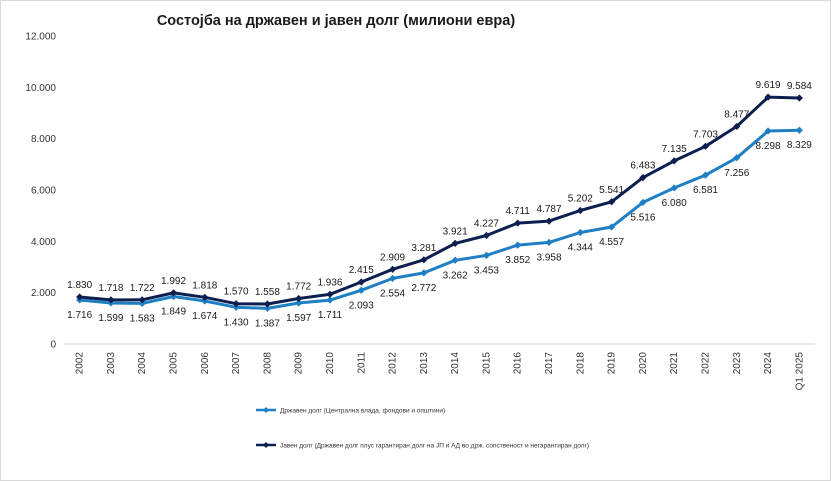 The image size is (831, 481). Describe the element at coordinates (486, 363) in the screenshot. I see `x-tick-label: 2015` at that location.